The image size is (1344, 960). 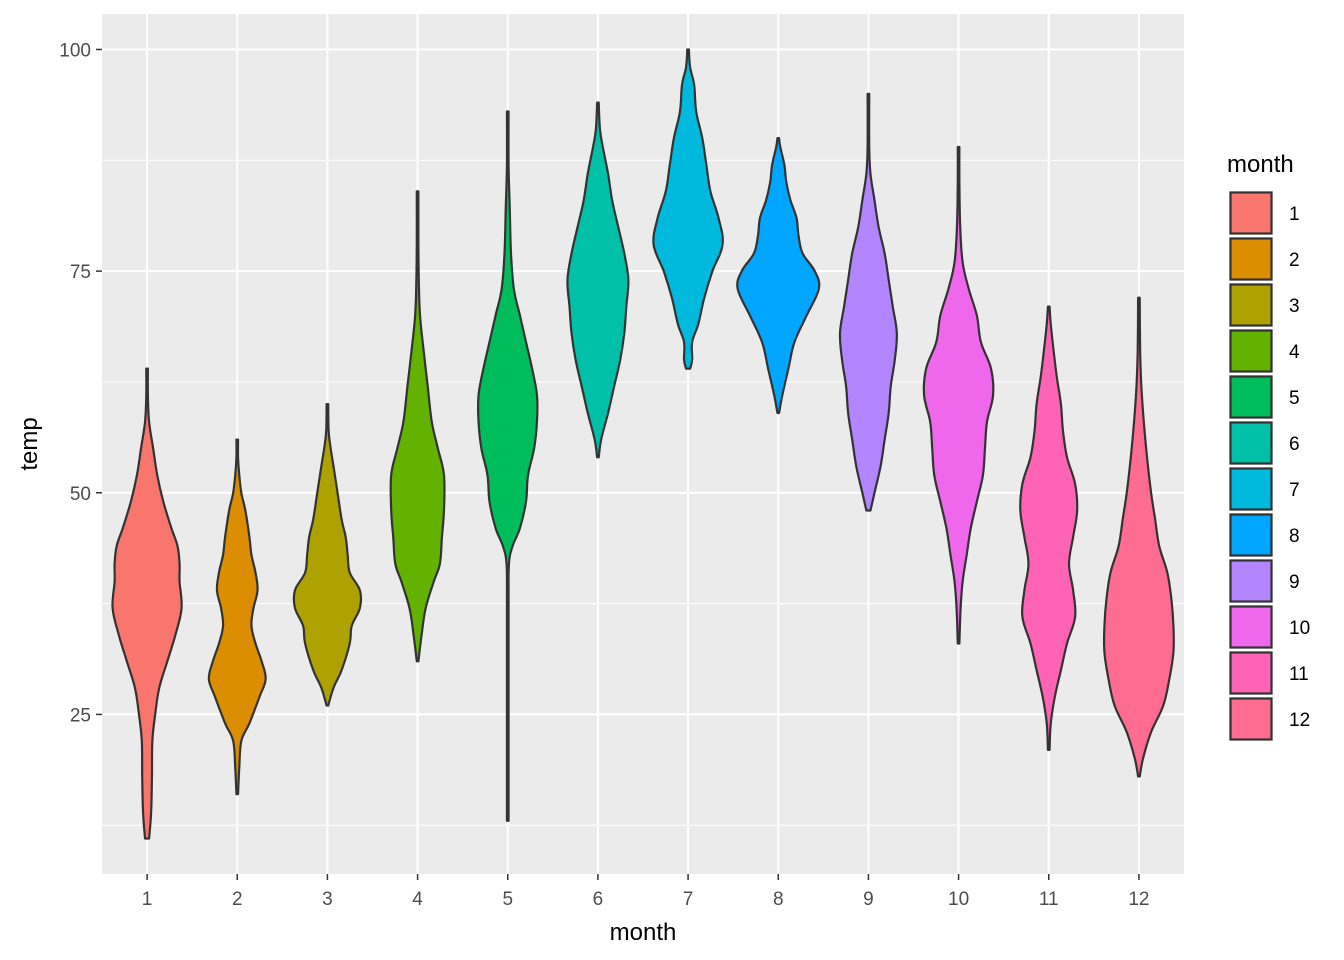 I want to click on x-tick-label: 3, so click(x=327, y=899).